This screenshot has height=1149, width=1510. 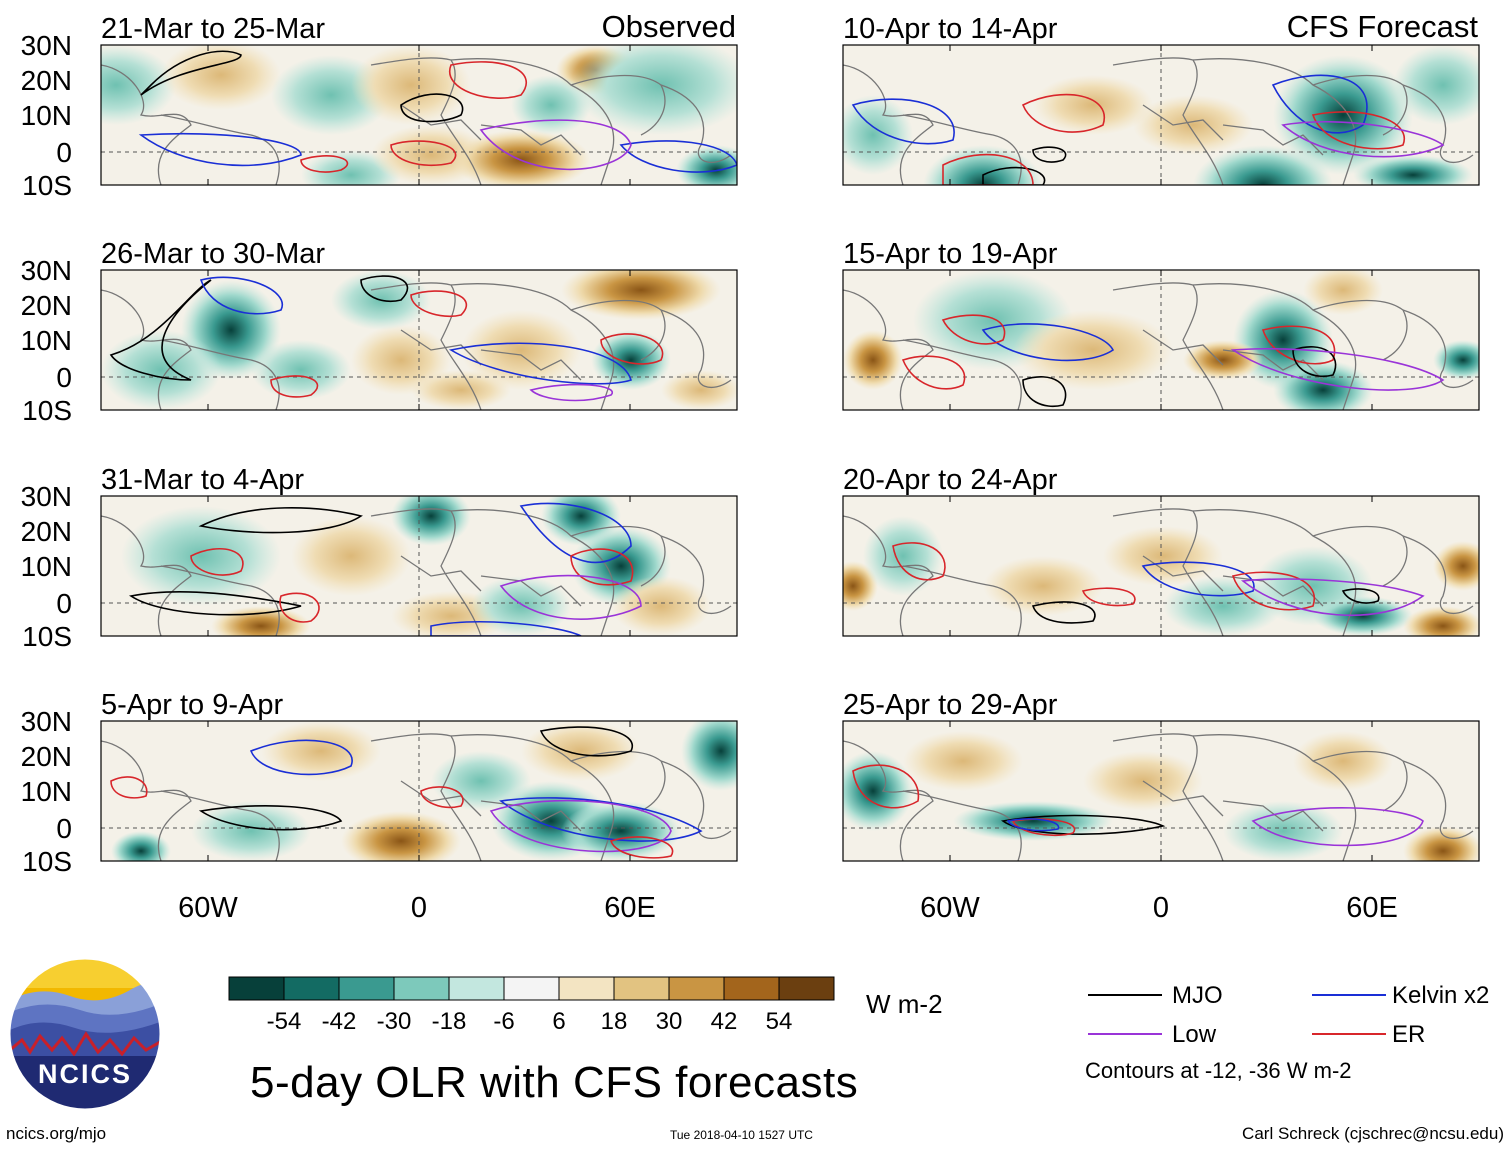 What do you see at coordinates (1409, 1034) in the screenshot?
I see `legend-label-er: ER` at bounding box center [1409, 1034].